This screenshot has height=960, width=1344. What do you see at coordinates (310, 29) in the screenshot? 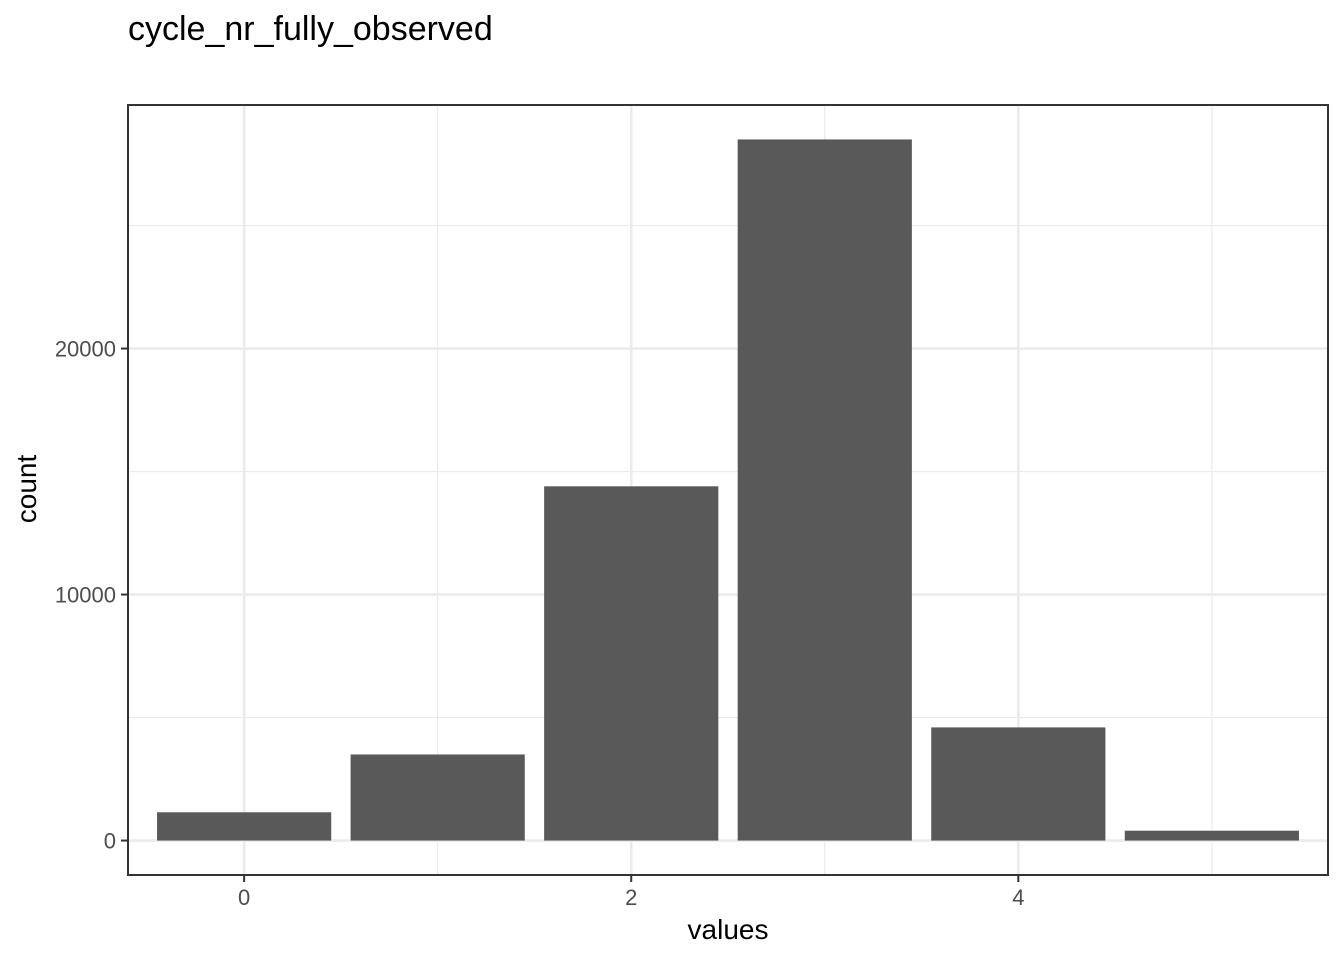
I see `chart-title: cycle_nr_fully_observed` at bounding box center [310, 29].